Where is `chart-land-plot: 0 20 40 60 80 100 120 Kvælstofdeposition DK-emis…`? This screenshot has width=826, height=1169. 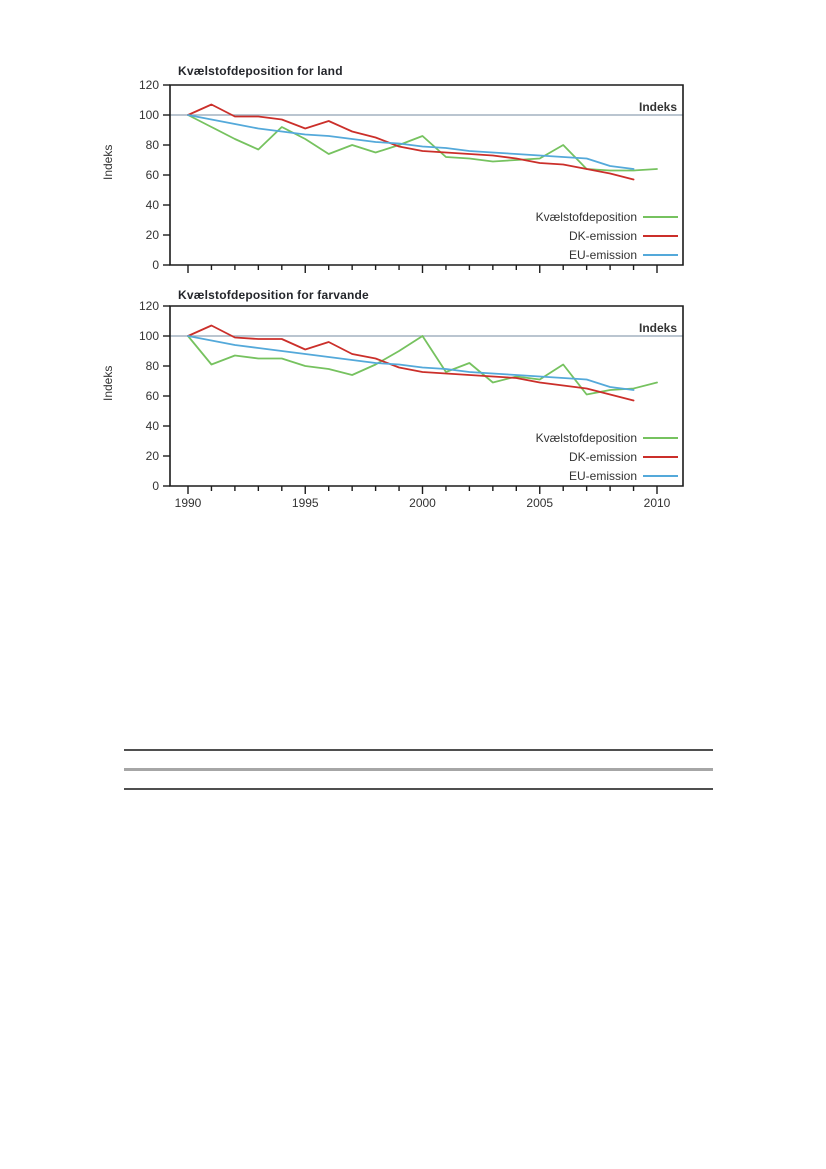 chart-land-plot: 0 20 40 60 80 100 120 Kvælstofdeposition DK-emis… is located at coordinates (411, 175).